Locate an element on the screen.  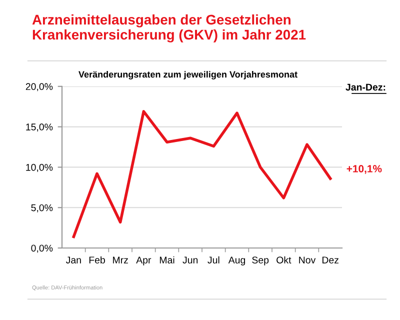
y-tick-label: 0,0% is located at coordinates (42, 248).